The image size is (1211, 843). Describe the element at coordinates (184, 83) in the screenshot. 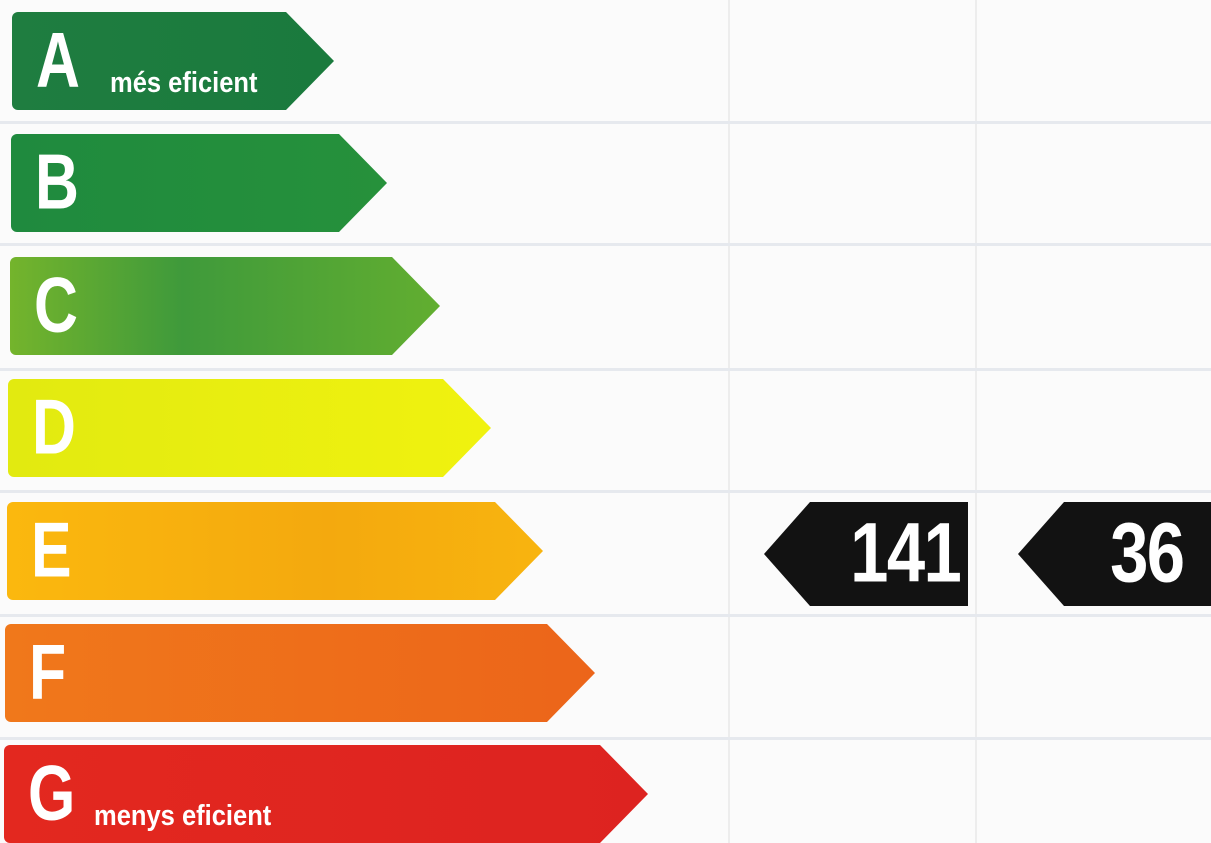

I see `band-caption: més eficient` at that location.